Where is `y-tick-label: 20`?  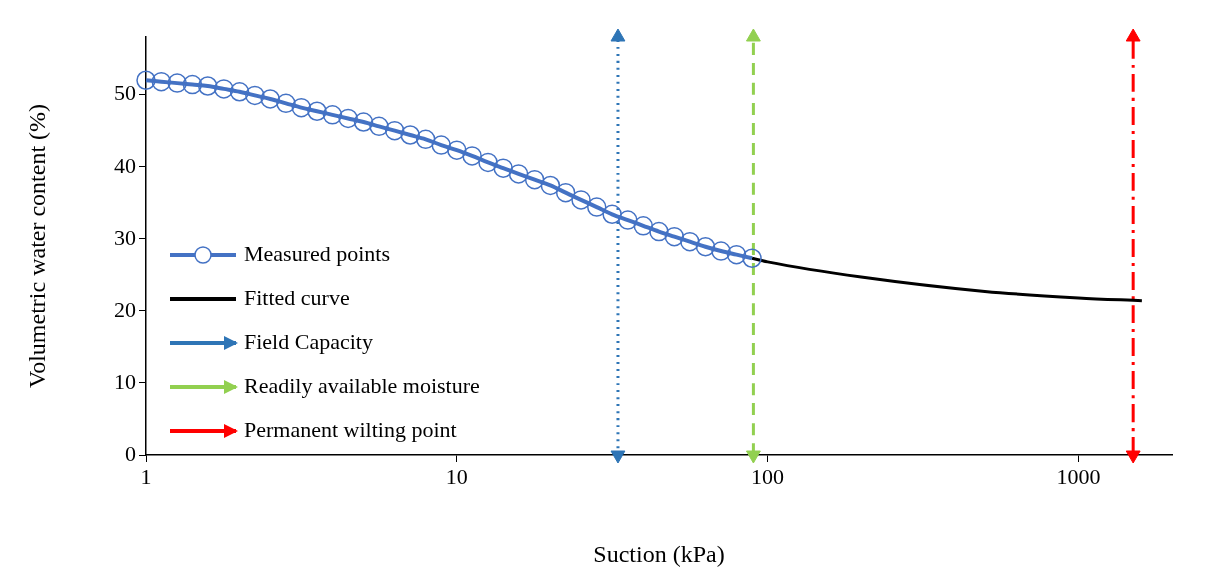 y-tick-label: 20 is located at coordinates (125, 309).